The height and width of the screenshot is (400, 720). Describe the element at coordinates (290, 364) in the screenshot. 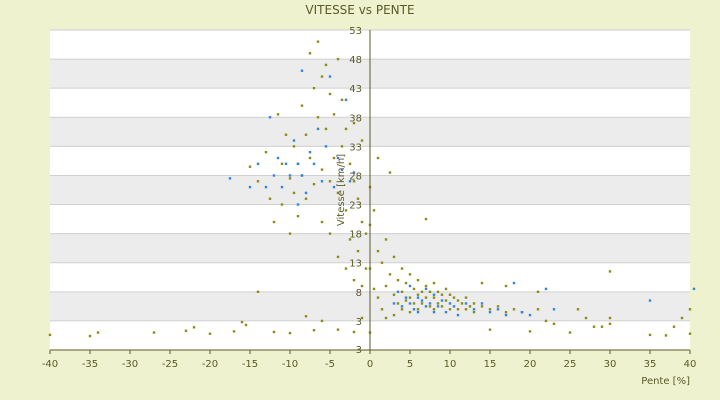

I see `x-tick-label: -10` at that location.